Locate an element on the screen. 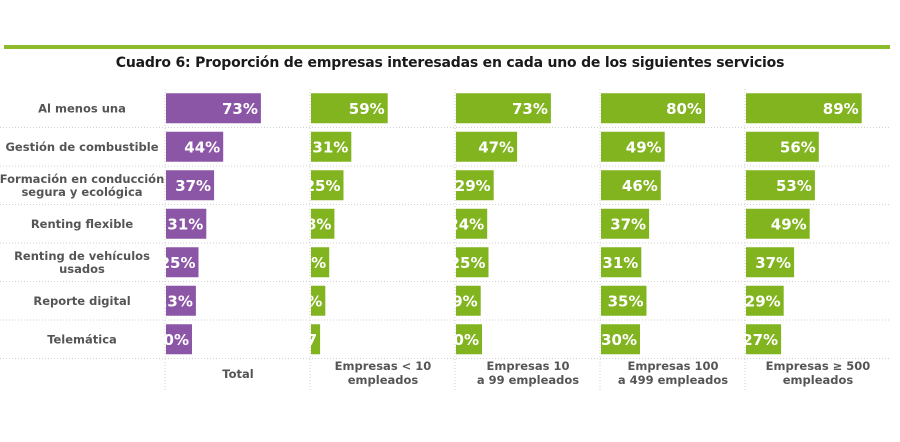 This screenshot has height=442, width=900. category-label: Reporte digital is located at coordinates (81, 301).